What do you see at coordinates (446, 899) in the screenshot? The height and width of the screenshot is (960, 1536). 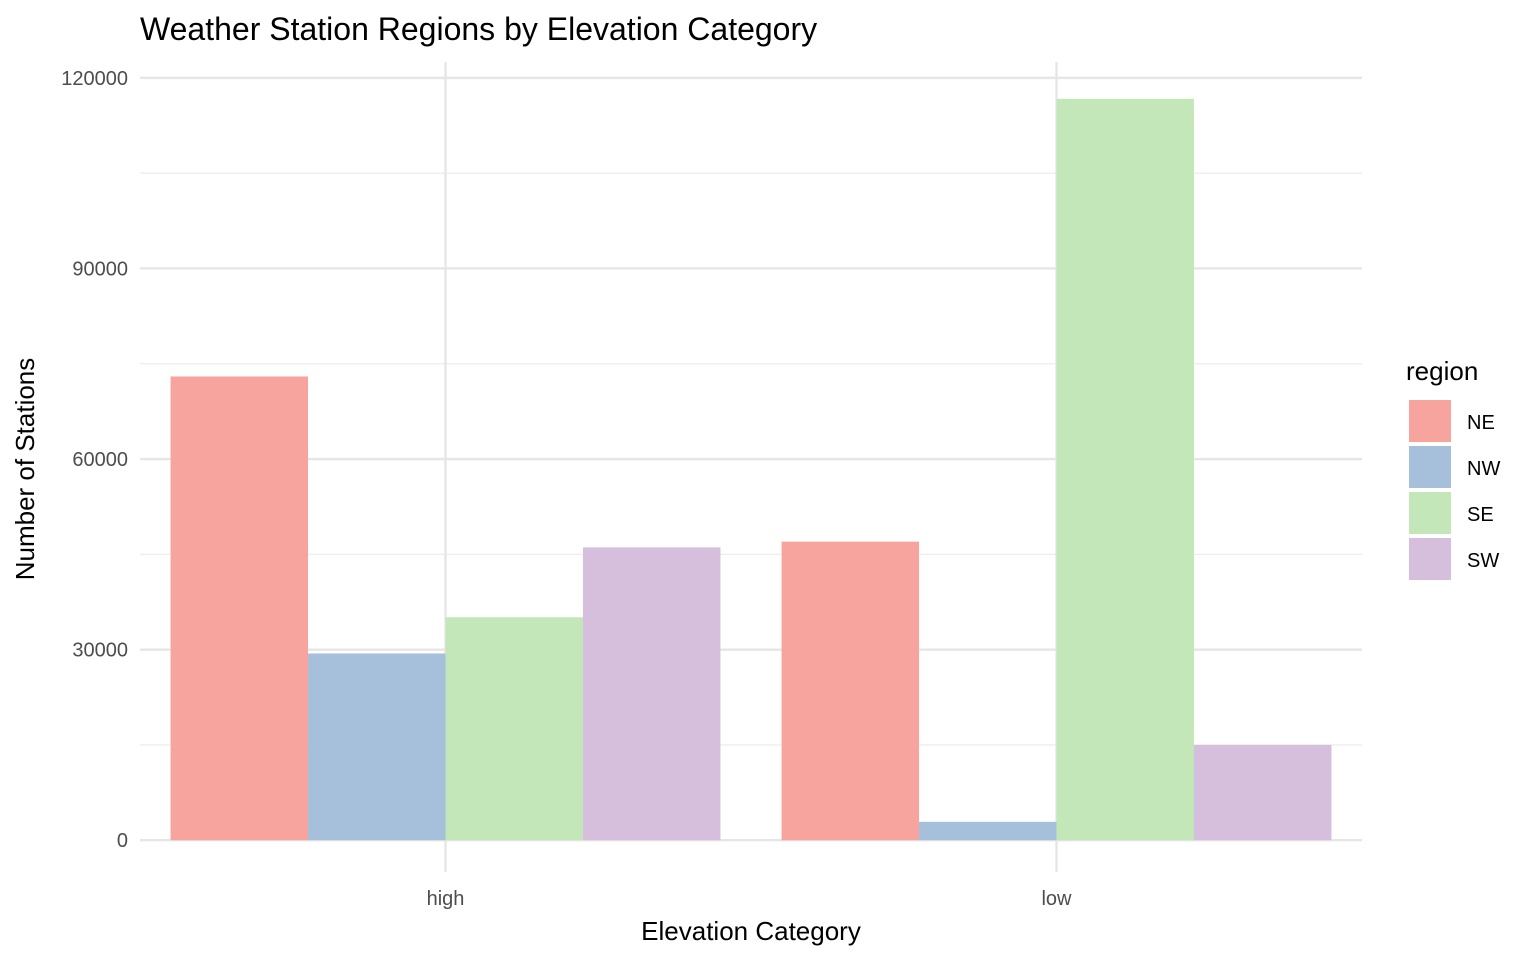 I see `x-tick-label: high` at bounding box center [446, 899].